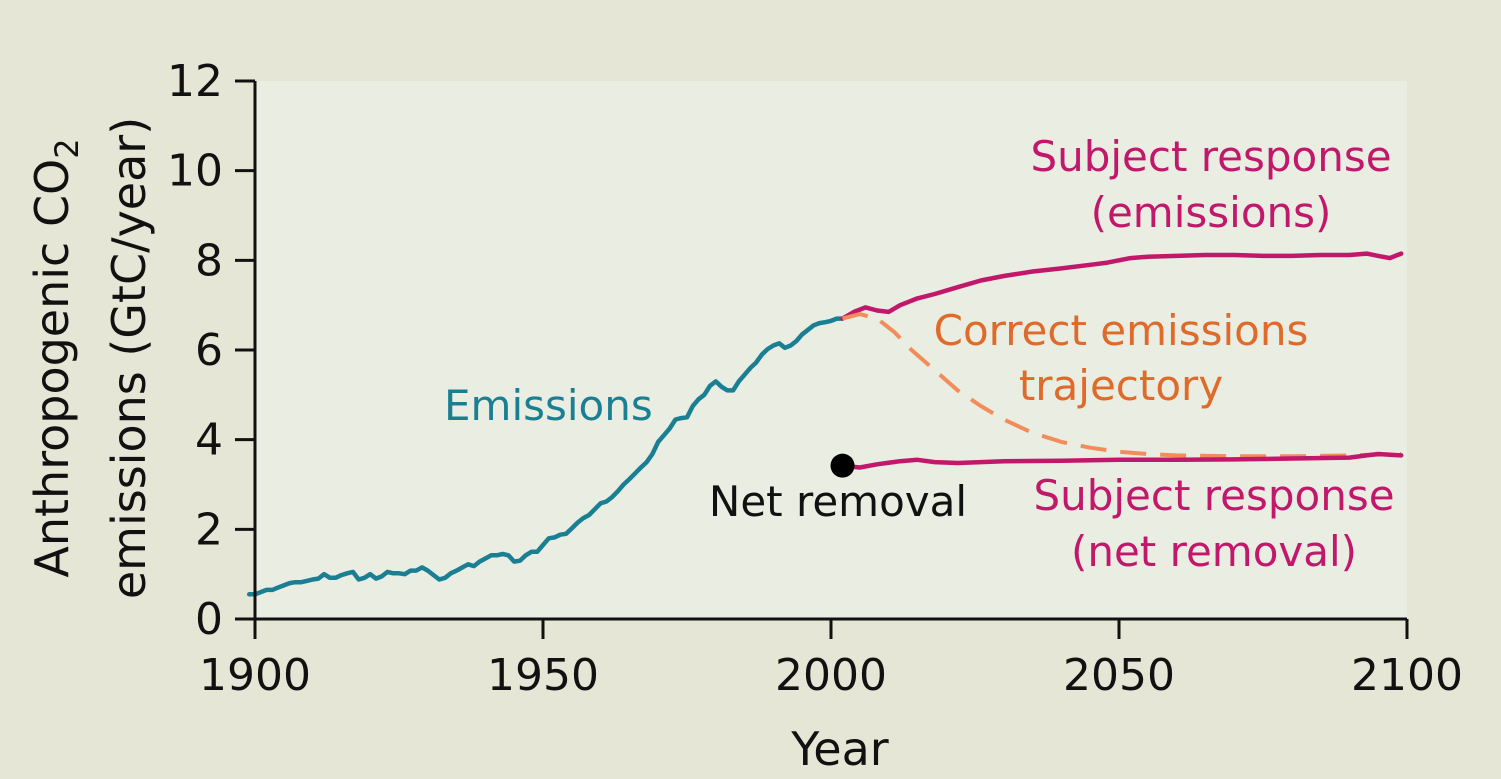 The image size is (1501, 779). I want to click on x-tick-label: 1900, so click(255, 675).